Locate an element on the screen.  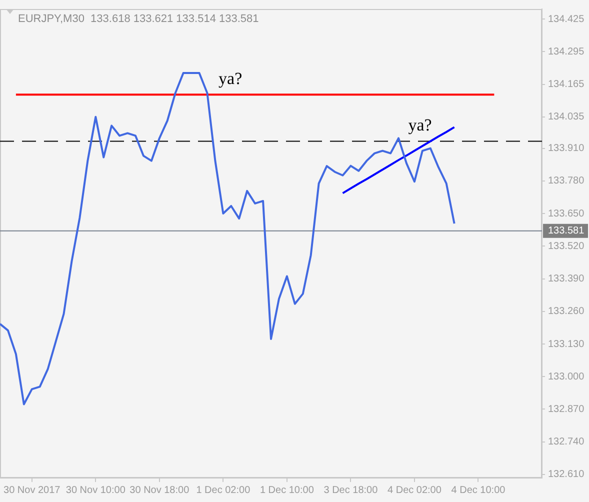
y-tick-label: 133.260 is located at coordinates (566, 312).